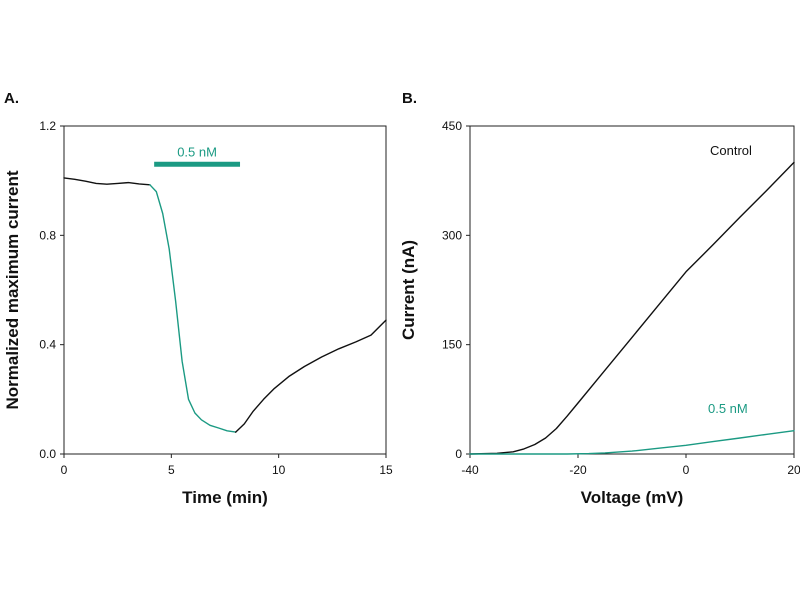  Describe the element at coordinates (197, 151) in the screenshot. I see `panel-a-drug-label: 0.5 nM` at that location.